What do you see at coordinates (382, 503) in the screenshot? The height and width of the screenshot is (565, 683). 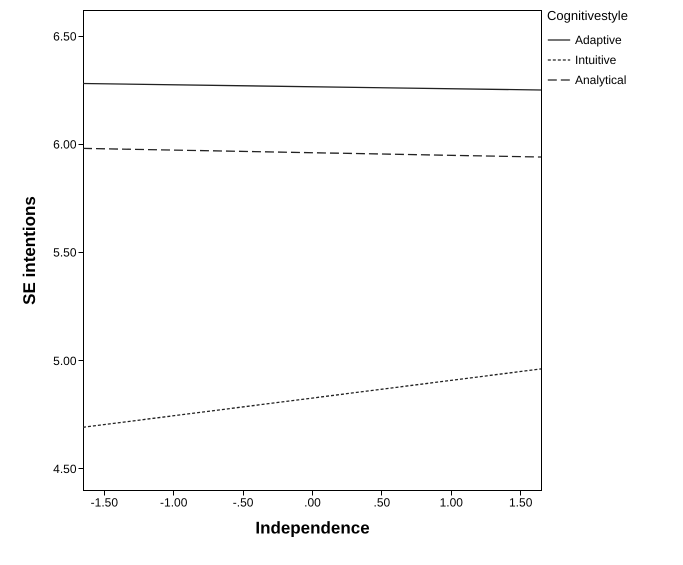 I see `x-tick-label: .50` at bounding box center [382, 503].